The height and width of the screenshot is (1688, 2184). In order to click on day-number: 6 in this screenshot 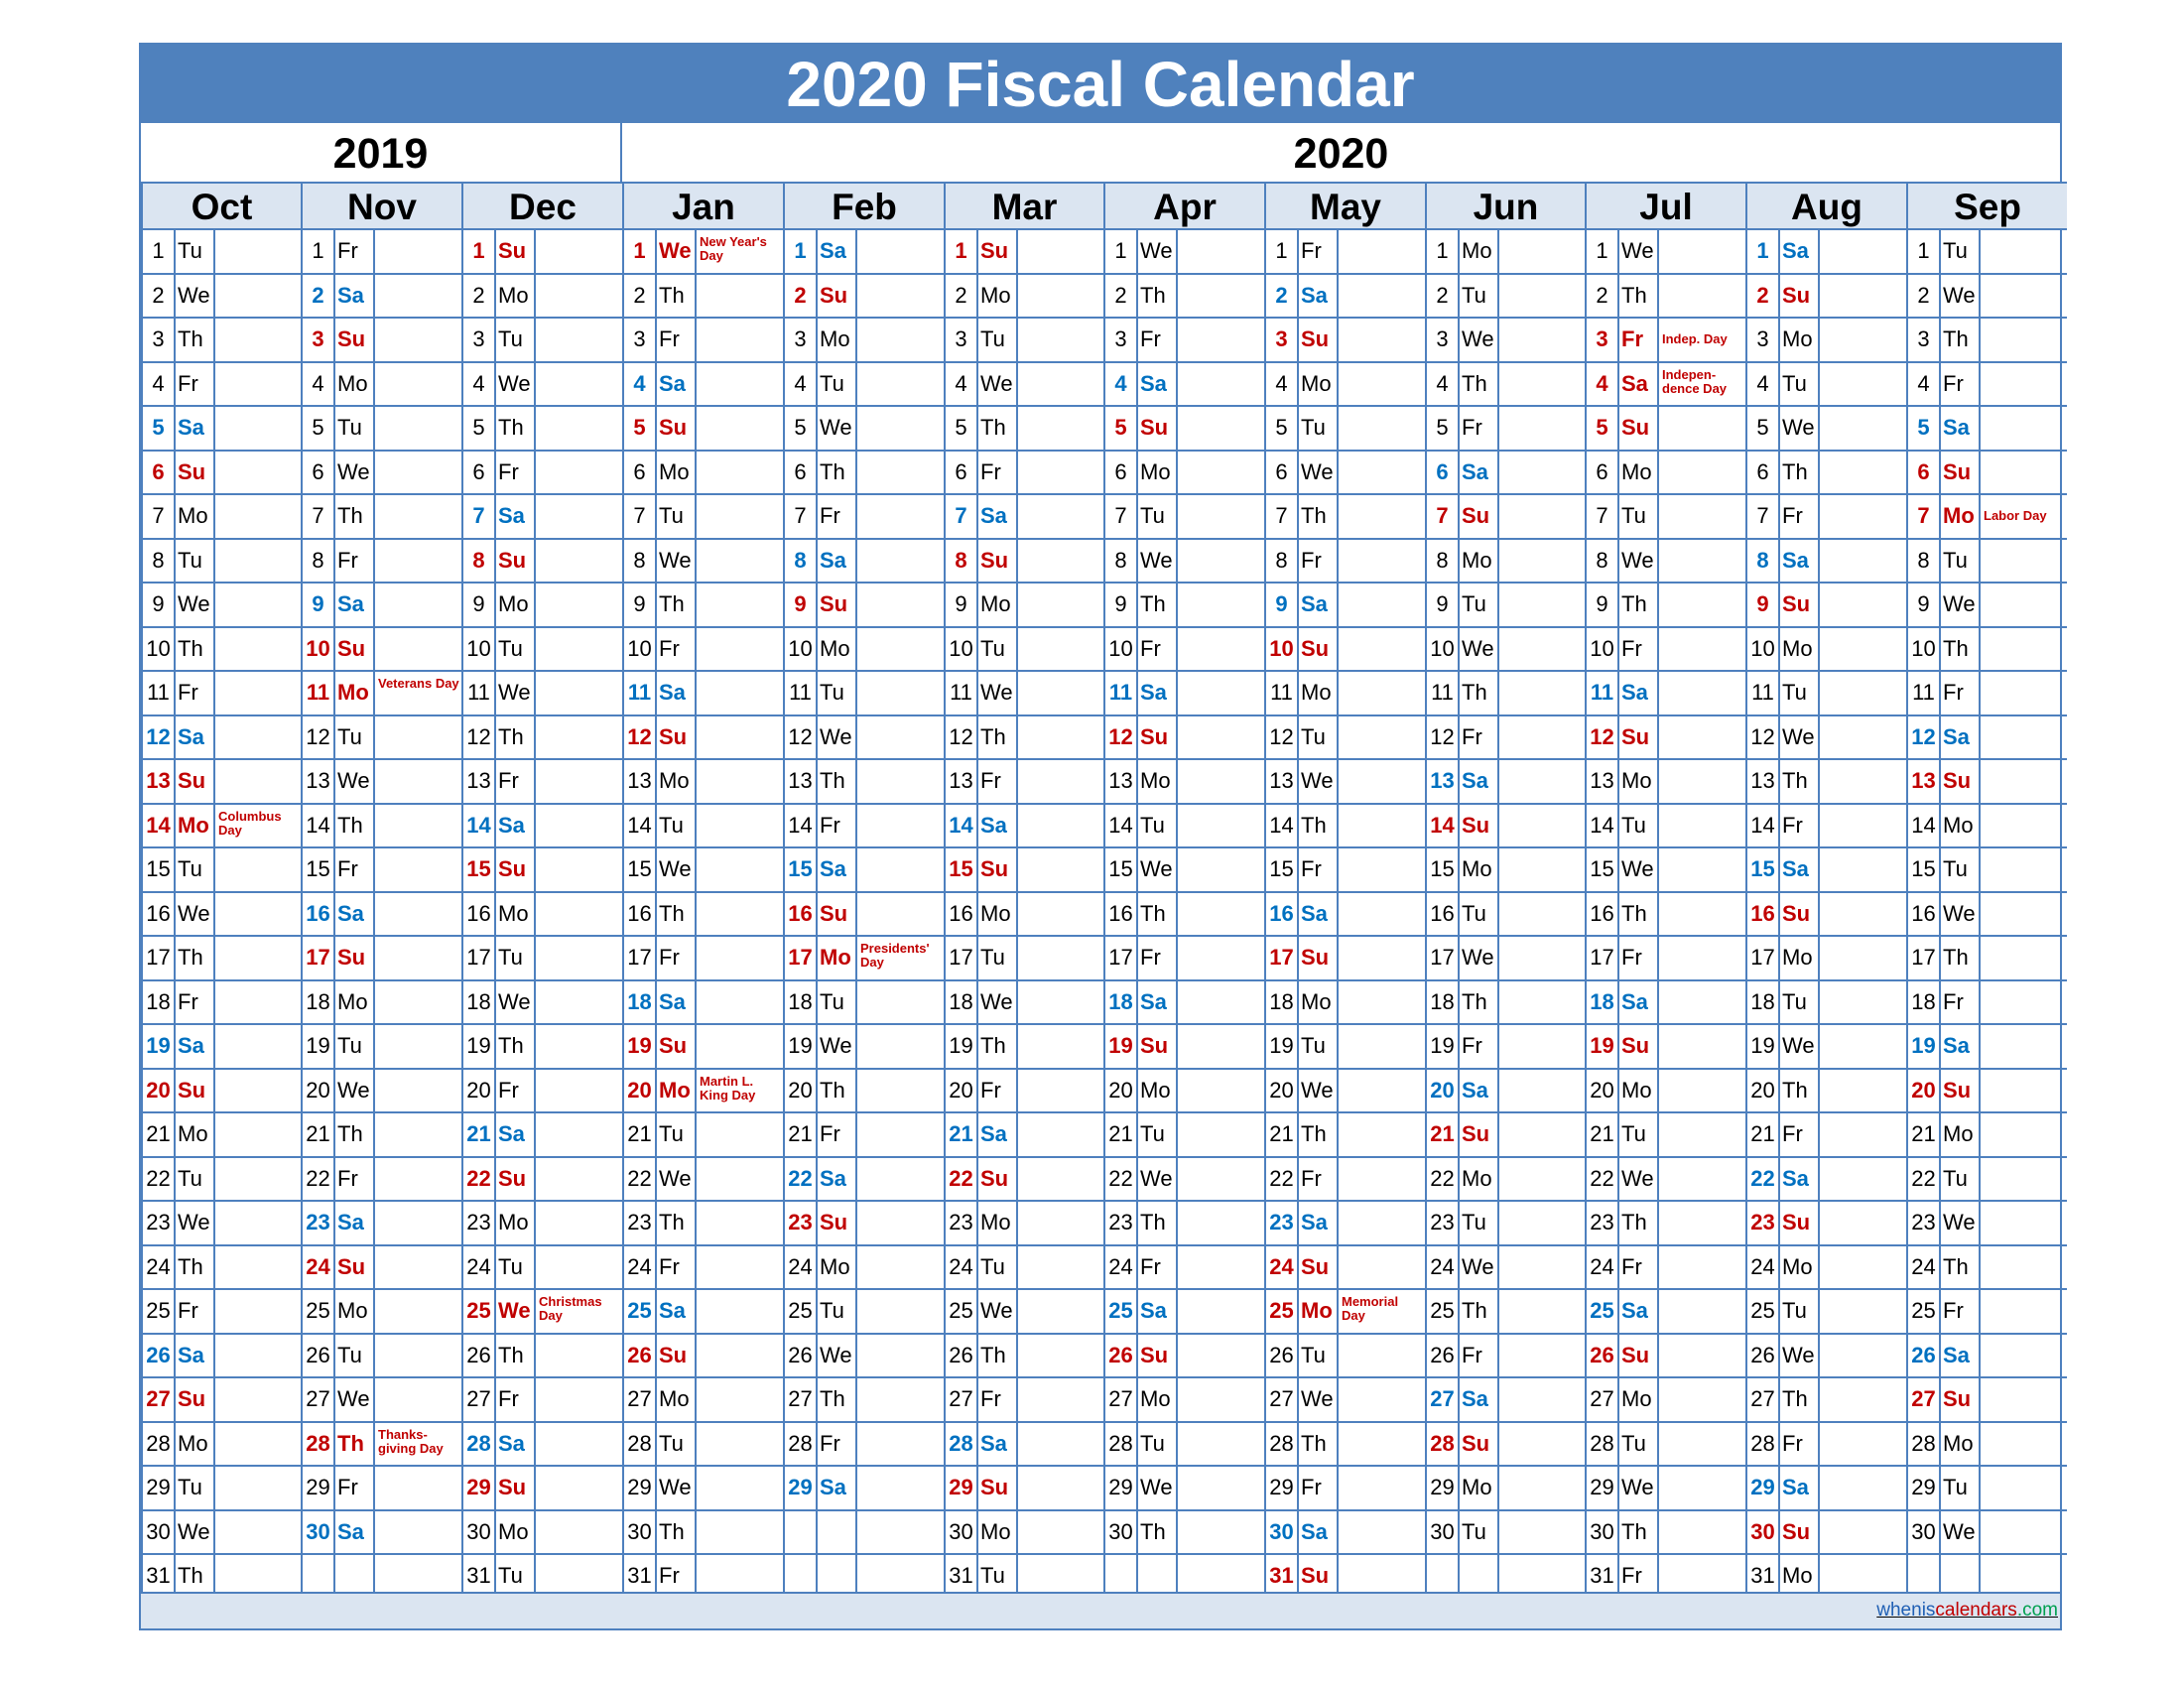, I will do `click(1441, 471)`.